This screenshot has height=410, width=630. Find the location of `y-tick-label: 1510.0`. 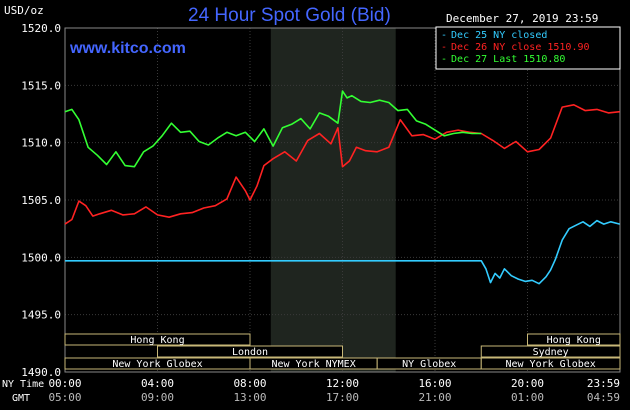

y-tick-label: 1510.0 is located at coordinates (41, 143).